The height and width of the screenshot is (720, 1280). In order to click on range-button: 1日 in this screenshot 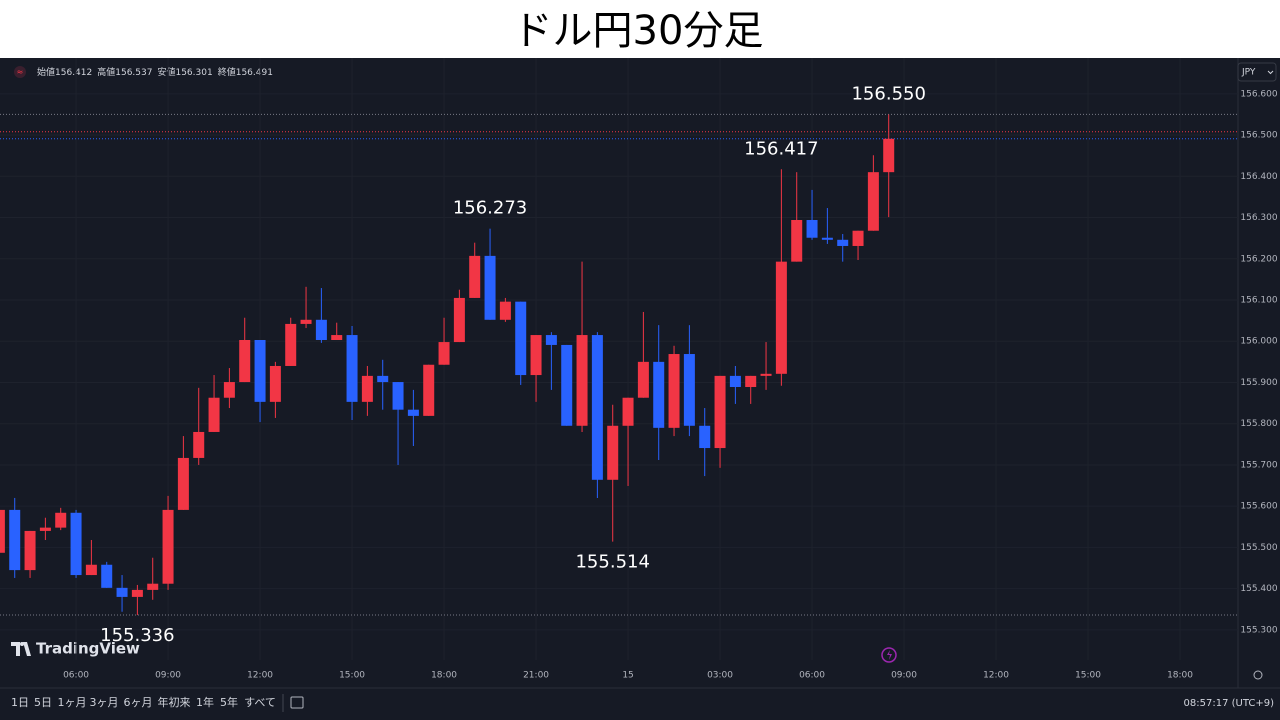, I will do `click(20, 702)`.